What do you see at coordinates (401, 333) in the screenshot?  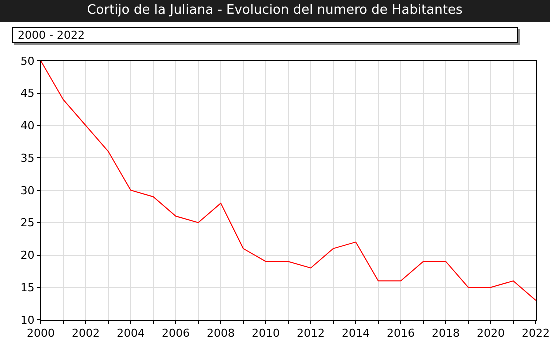 I see `x-tick-label: 2016` at bounding box center [401, 333].